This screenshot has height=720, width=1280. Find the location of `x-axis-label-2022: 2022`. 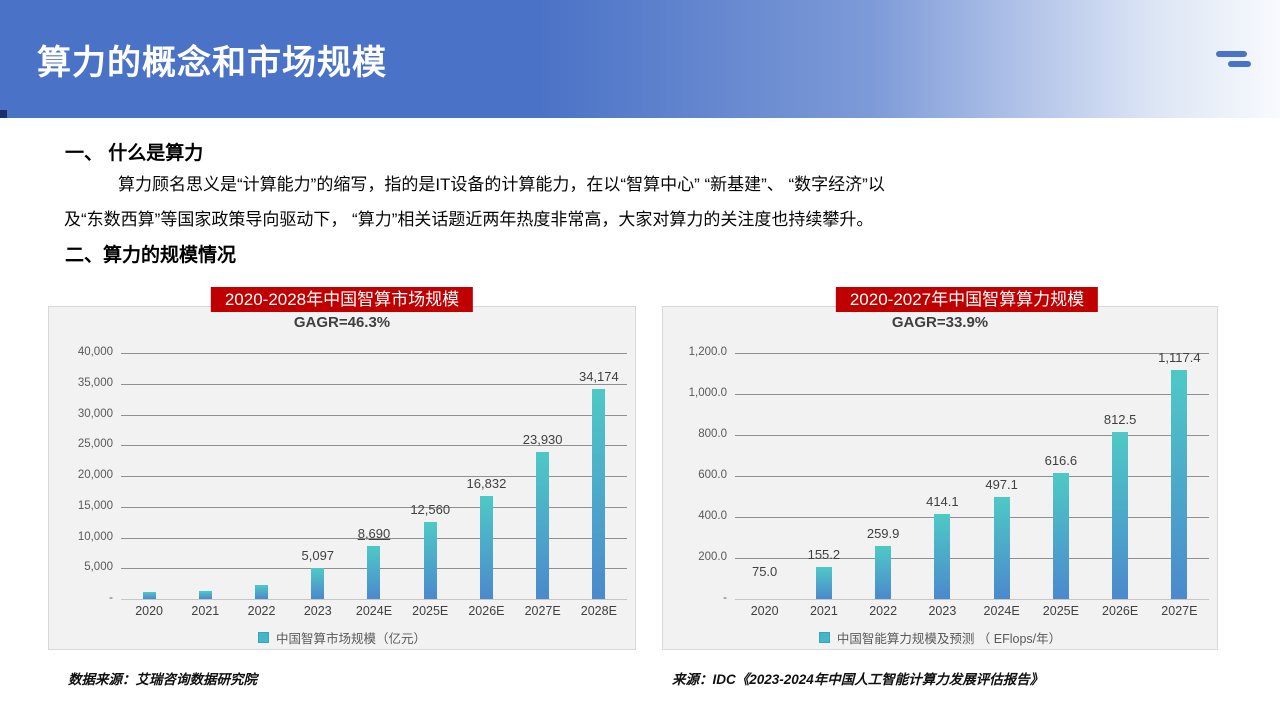

x-axis-label-2022: 2022 is located at coordinates (261, 611).